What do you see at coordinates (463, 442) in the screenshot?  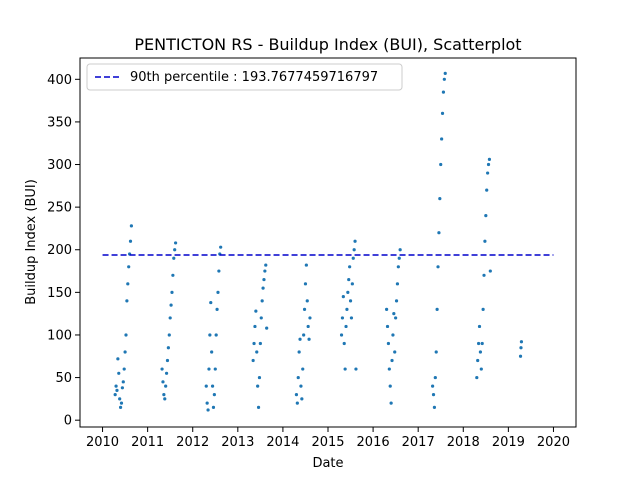 I see `x-tick-label: 2018` at bounding box center [463, 442].